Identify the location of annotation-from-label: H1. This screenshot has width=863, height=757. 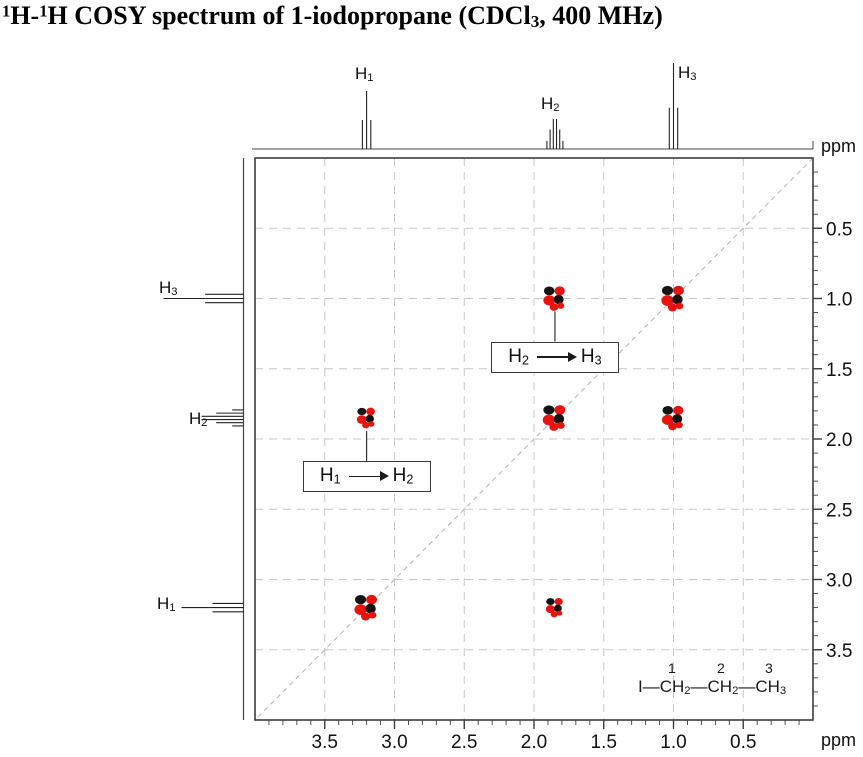
(330, 476).